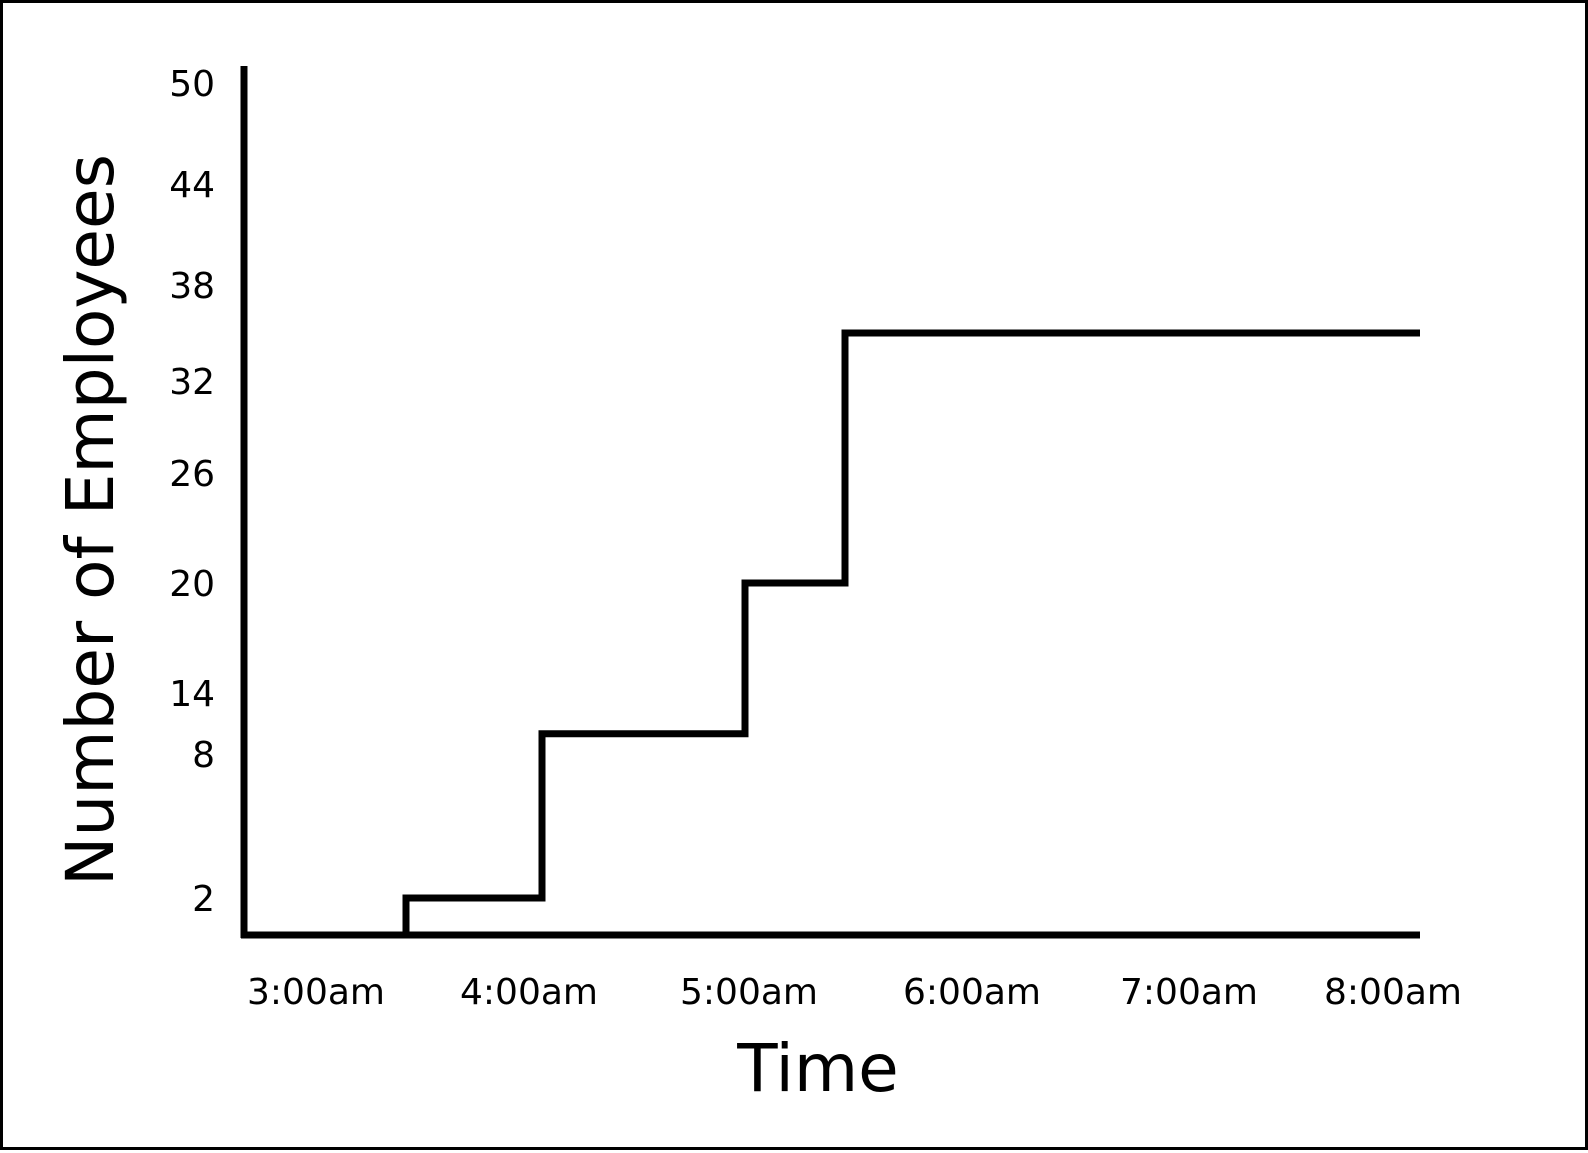 The height and width of the screenshot is (1153, 1588). I want to click on y-axis-title: Number of Employees, so click(90, 520).